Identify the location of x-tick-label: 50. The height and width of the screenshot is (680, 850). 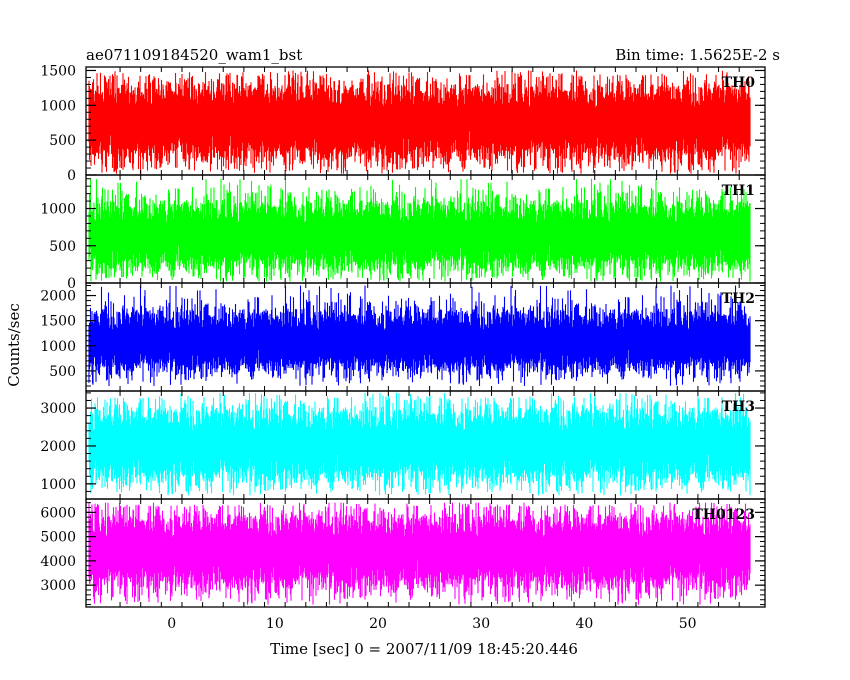
(688, 624).